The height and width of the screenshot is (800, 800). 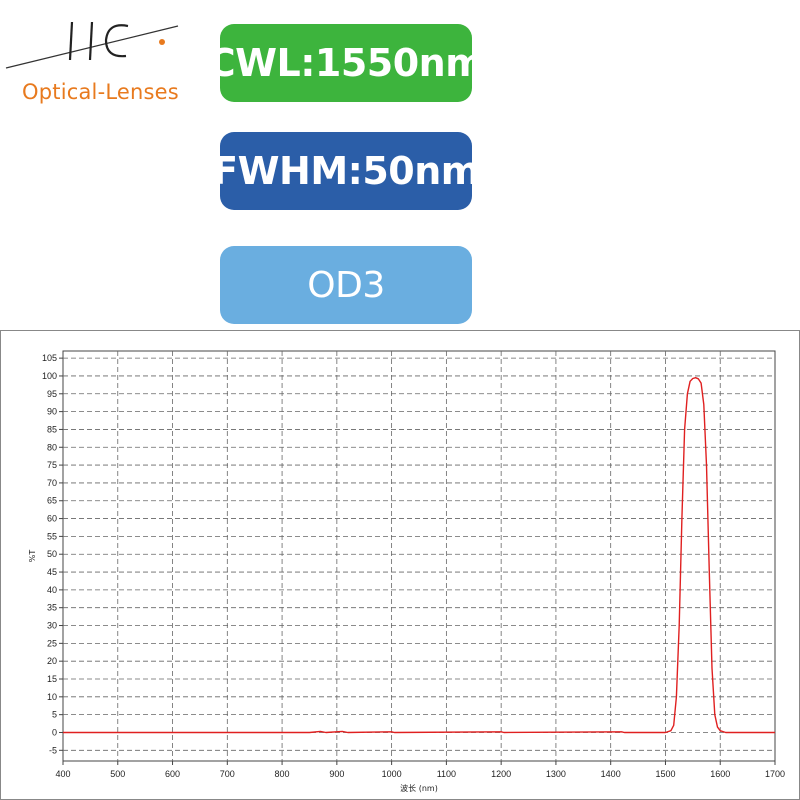 What do you see at coordinates (32, 556) in the screenshot?
I see `y-axis-label: %T` at bounding box center [32, 556].